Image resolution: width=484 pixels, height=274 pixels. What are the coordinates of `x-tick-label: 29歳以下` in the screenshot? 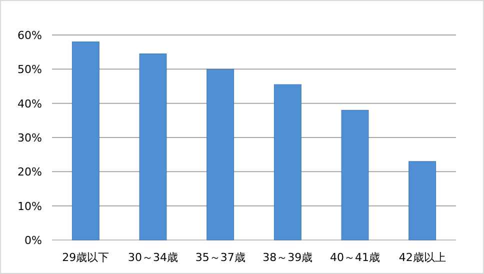 It's located at (86, 257).